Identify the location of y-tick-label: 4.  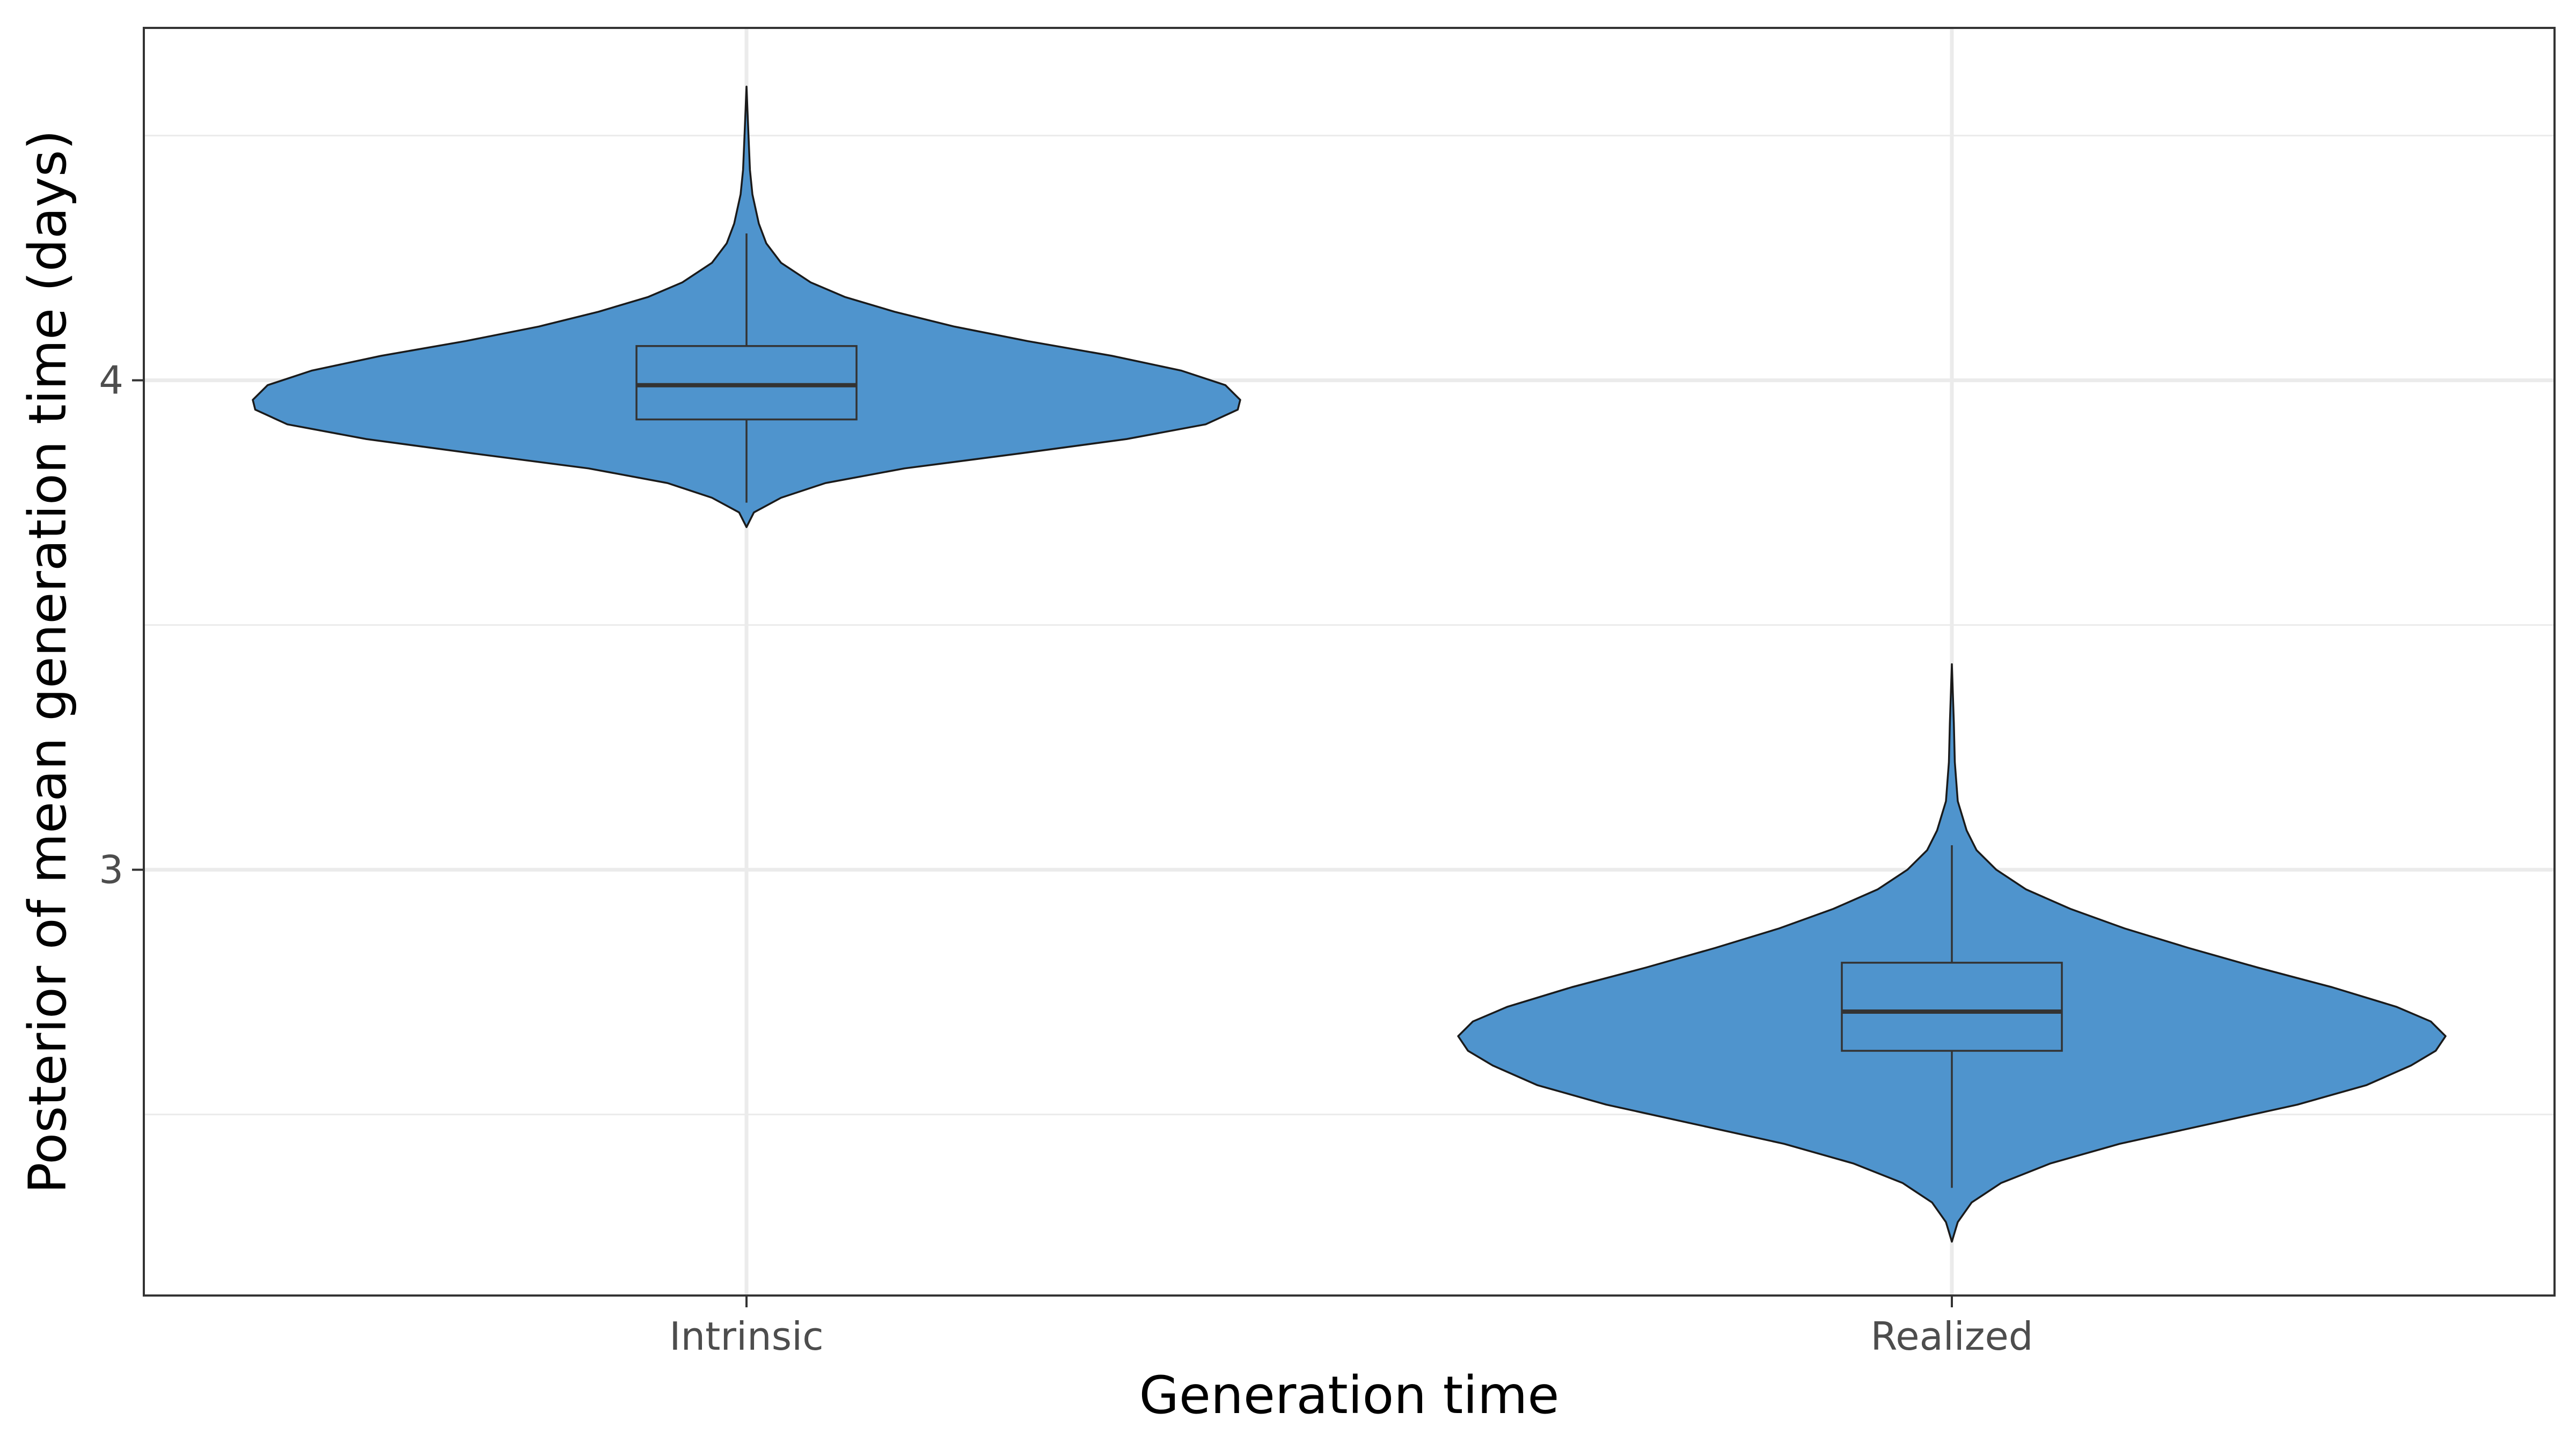
(111, 380).